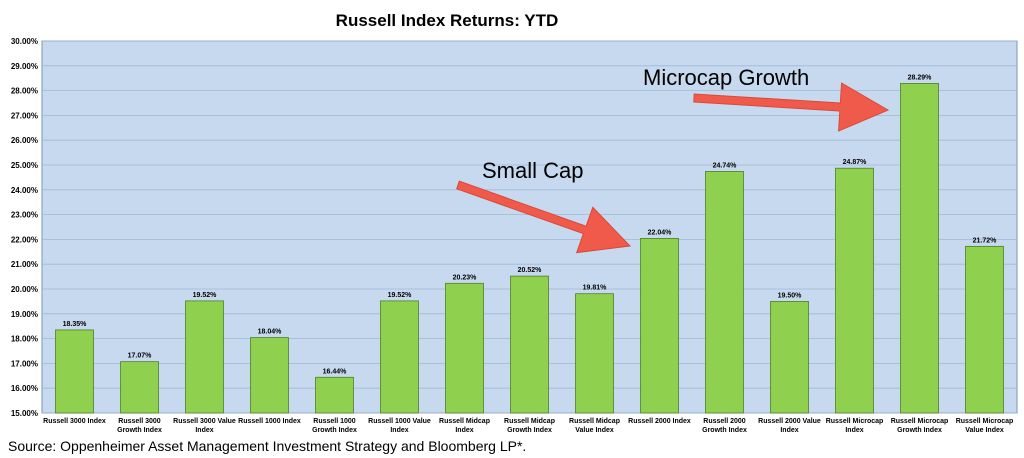 The image size is (1024, 458). I want to click on y-tick-label: 24.00%, so click(24, 190).